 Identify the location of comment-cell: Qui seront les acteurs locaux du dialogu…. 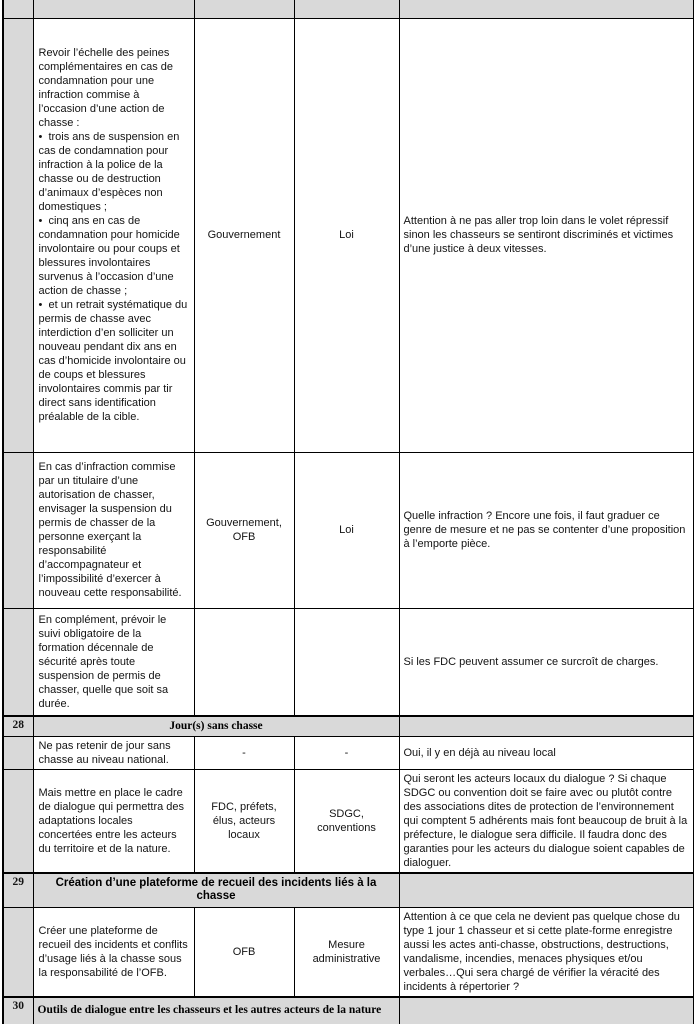
(546, 821).